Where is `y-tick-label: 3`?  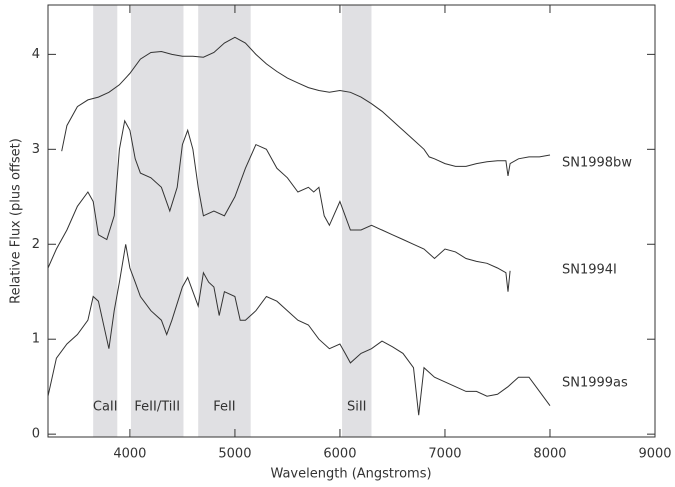
y-tick-label: 3 is located at coordinates (36, 149).